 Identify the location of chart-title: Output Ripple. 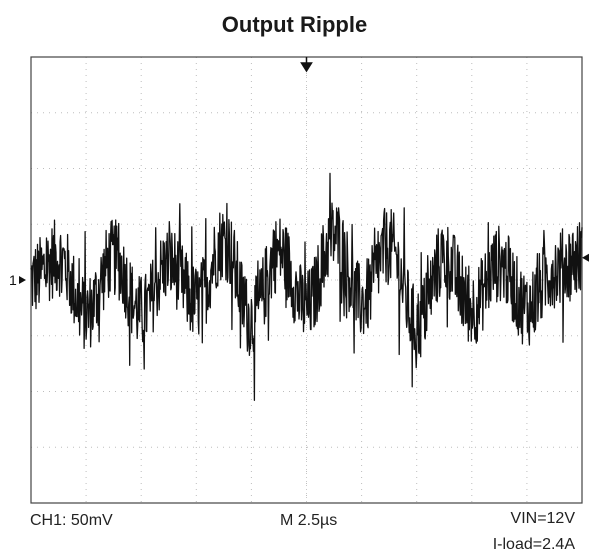
(294, 24).